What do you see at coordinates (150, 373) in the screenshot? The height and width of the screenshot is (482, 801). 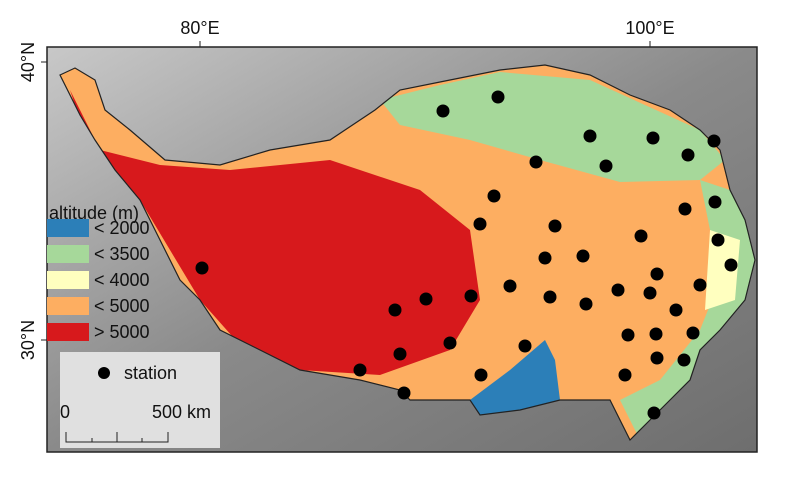 I see `station-label: station` at bounding box center [150, 373].